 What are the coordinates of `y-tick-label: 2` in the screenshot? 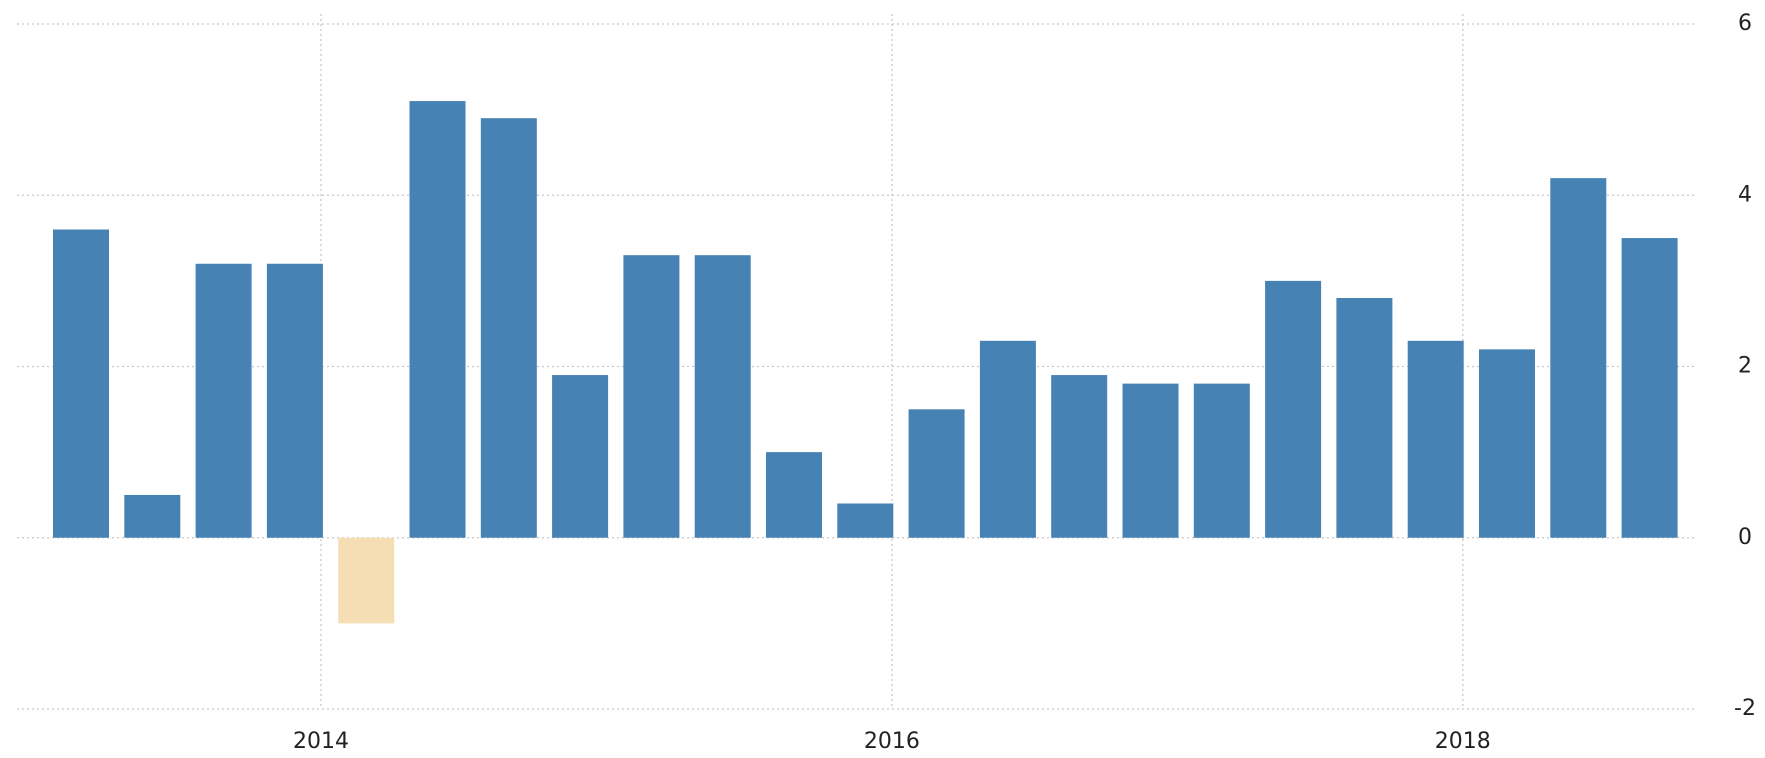 It's located at (1745, 366).